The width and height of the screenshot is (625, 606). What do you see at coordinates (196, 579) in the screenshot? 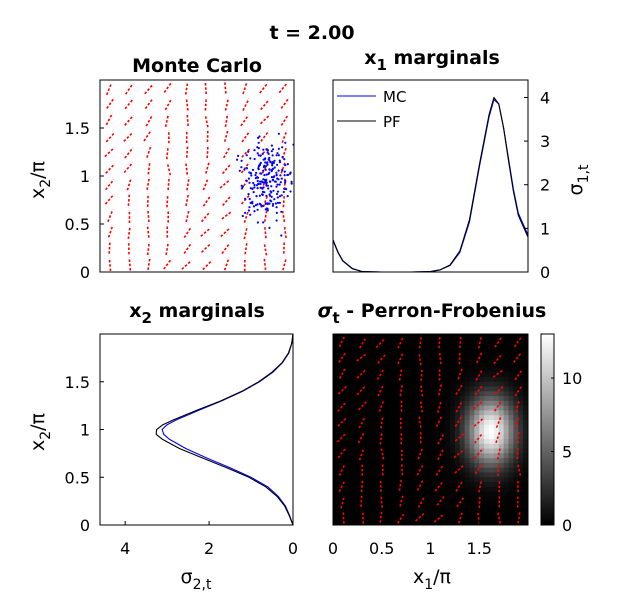
I see `x2m-xlabel: σ2,t` at bounding box center [196, 579].